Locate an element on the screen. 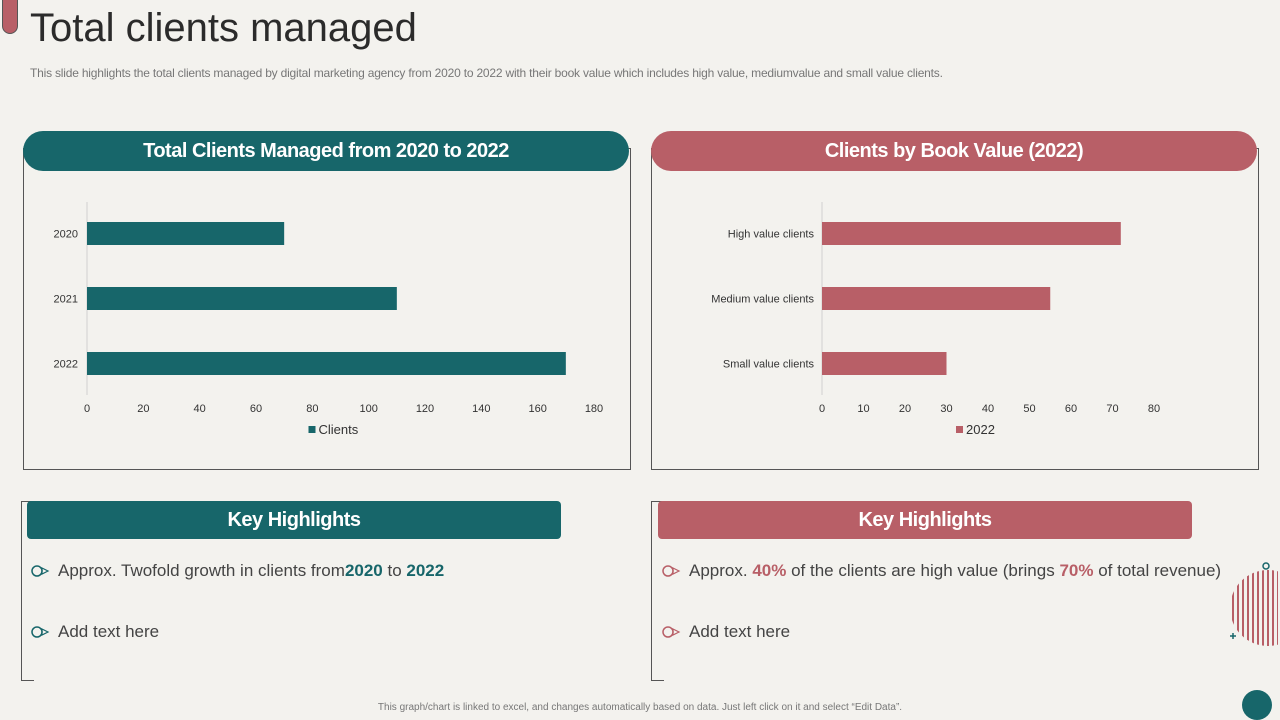  teal-circle-decoration is located at coordinates (1257, 705).